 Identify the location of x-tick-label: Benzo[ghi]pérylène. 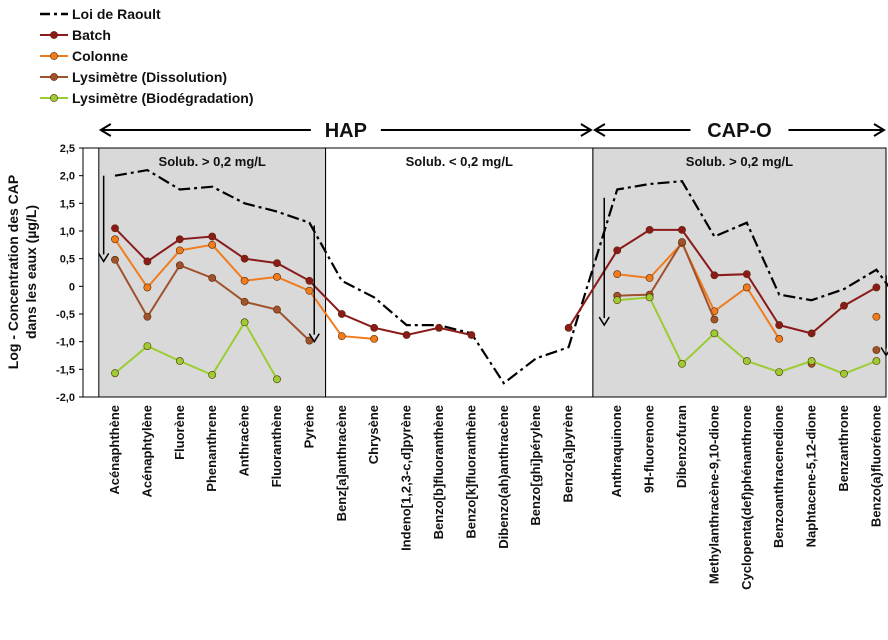
(535, 465).